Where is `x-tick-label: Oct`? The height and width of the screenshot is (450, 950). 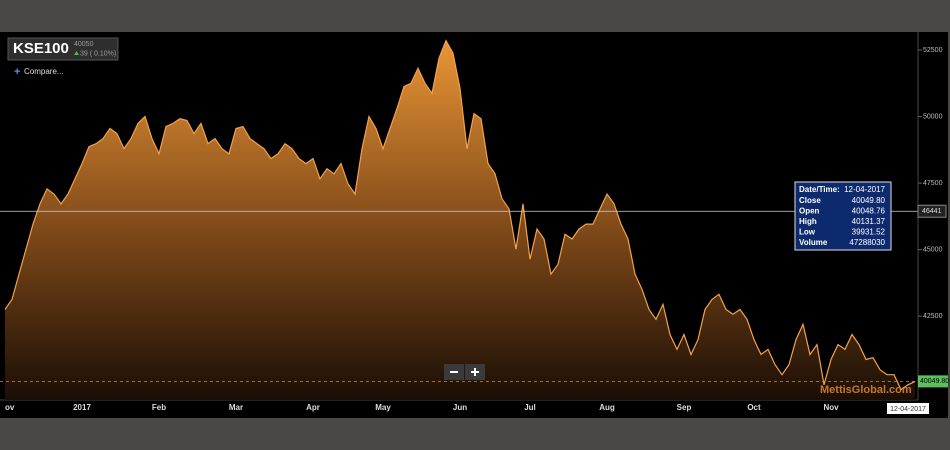 x-tick-label: Oct is located at coordinates (754, 407).